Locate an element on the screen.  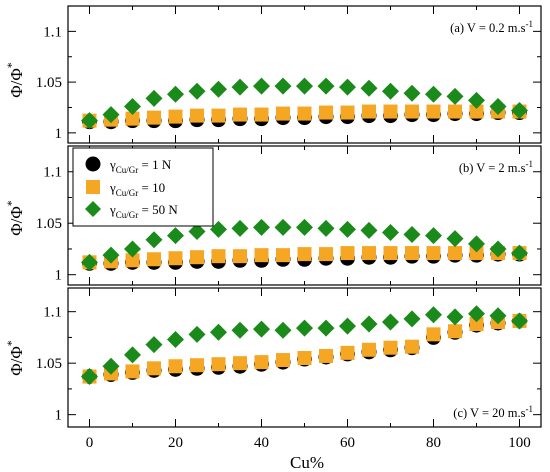
panel-c-y-tick-label: 1 is located at coordinates (59, 416).